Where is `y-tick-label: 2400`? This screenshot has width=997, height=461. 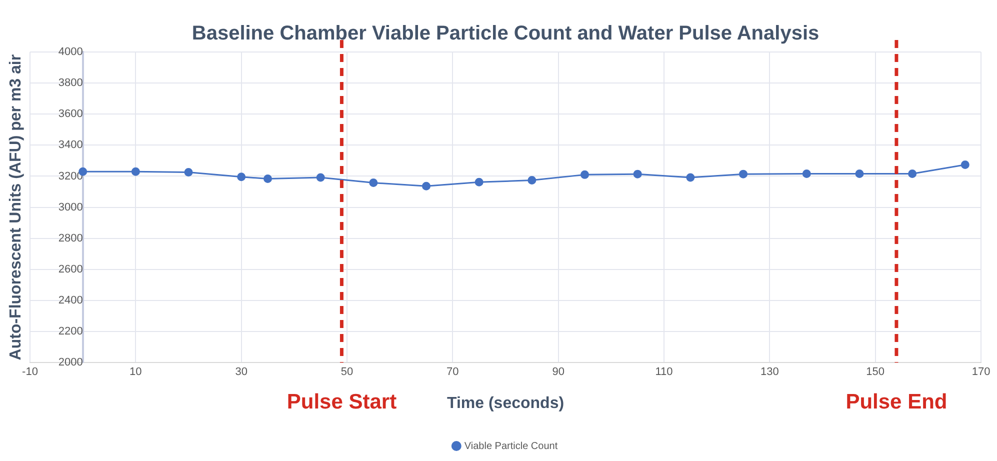
y-tick-label: 2400 is located at coordinates (70, 300).